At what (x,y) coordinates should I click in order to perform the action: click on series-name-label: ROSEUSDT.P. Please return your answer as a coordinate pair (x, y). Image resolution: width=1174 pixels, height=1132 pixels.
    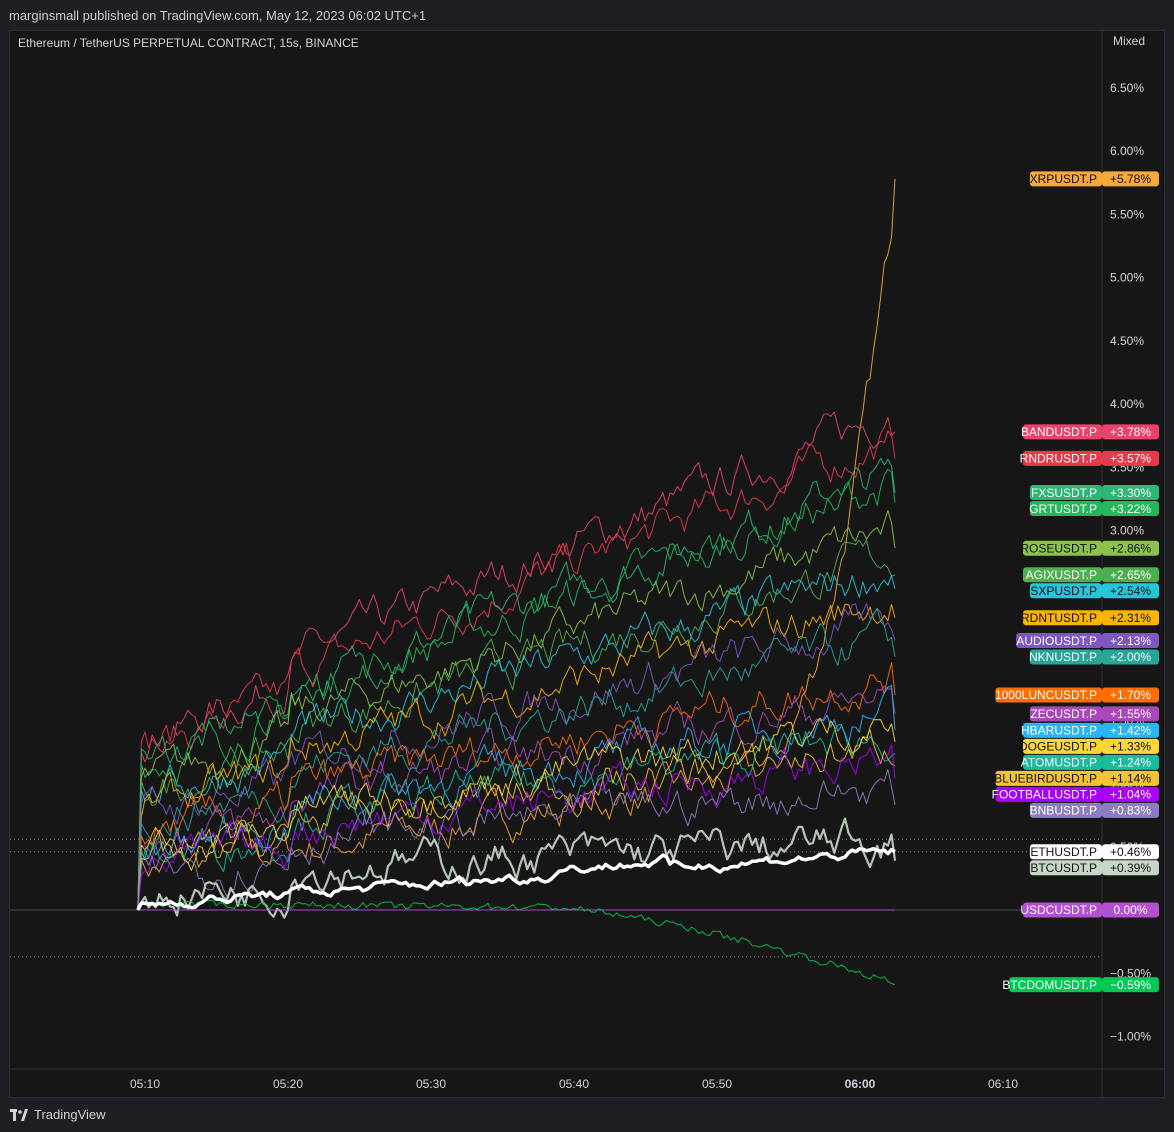
    Looking at the image, I should click on (1058, 548).